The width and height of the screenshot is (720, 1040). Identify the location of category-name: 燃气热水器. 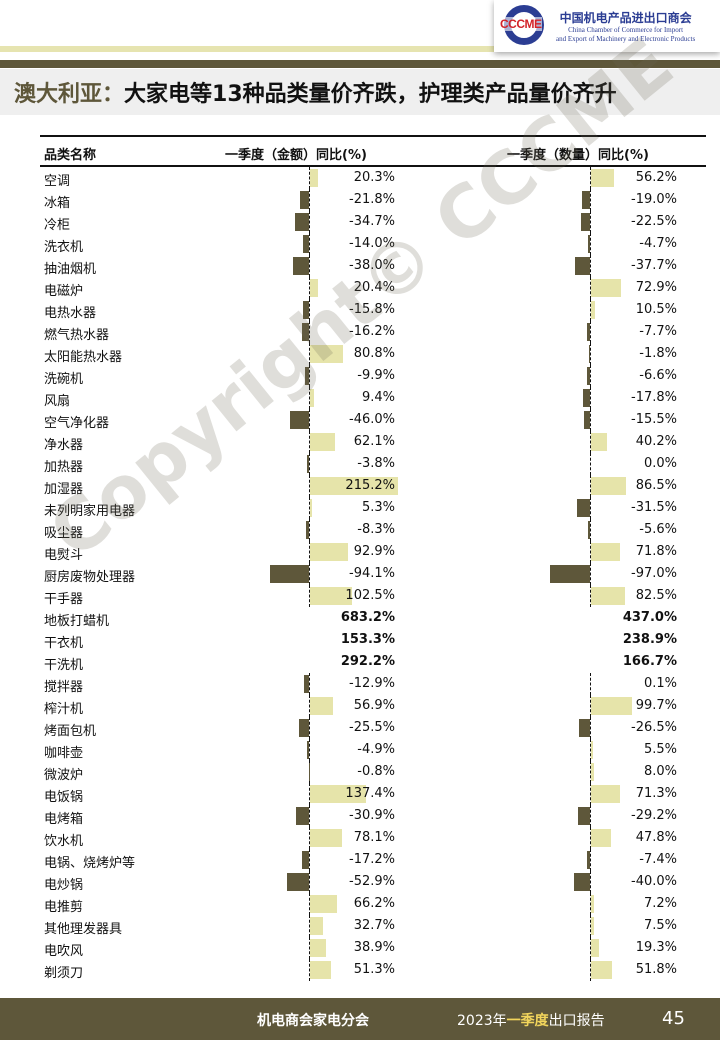
(77, 335).